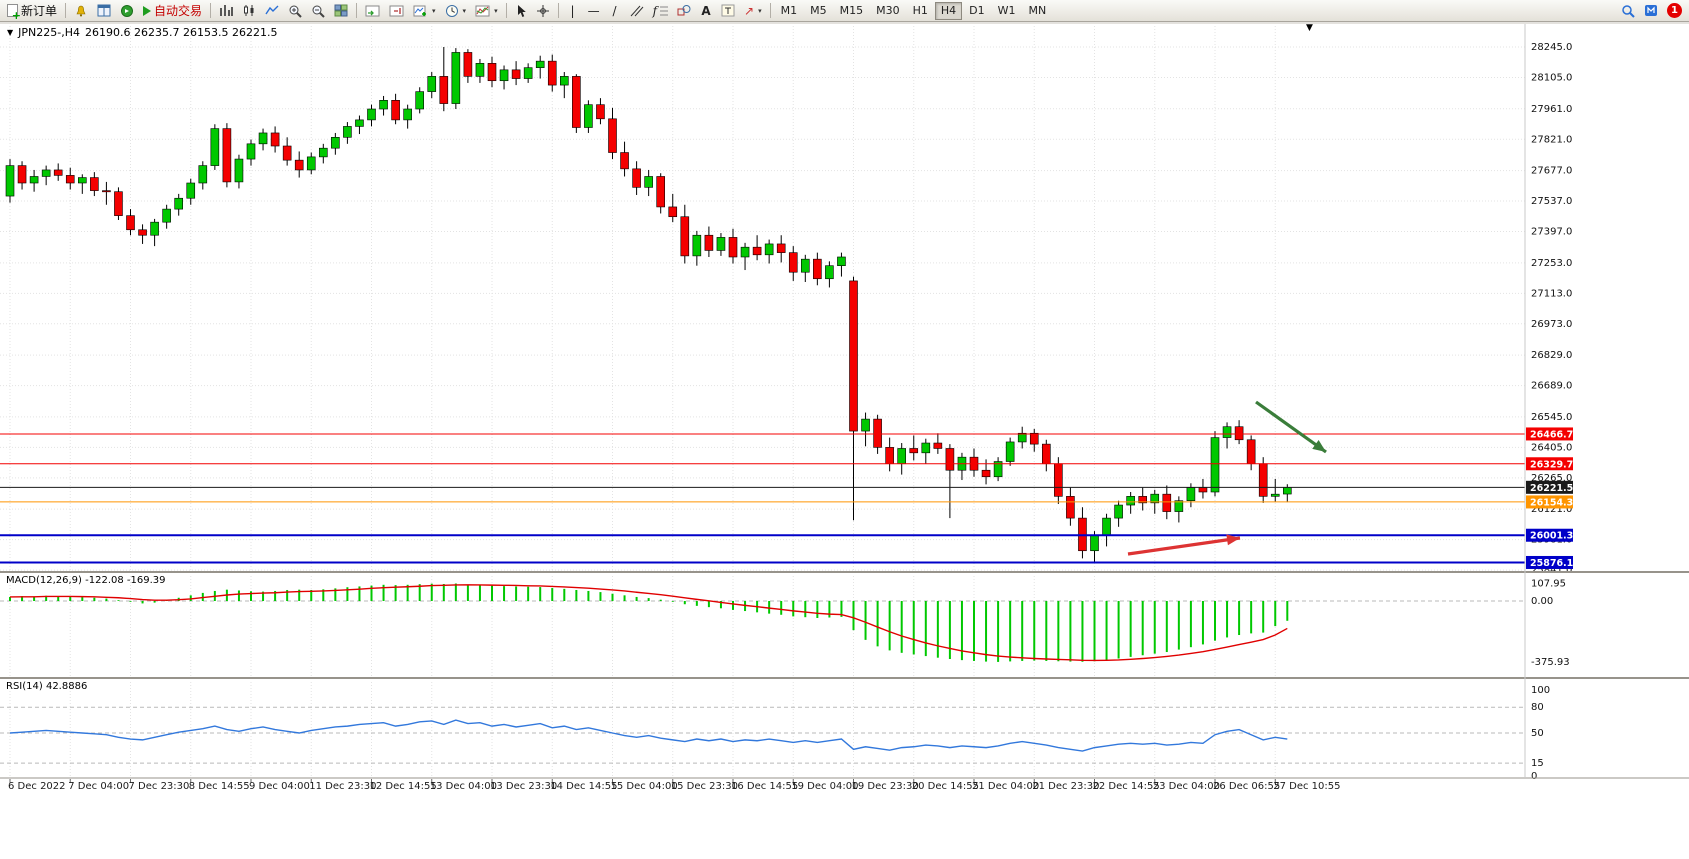  What do you see at coordinates (885, 786) in the screenshot?
I see `time-axis-label: 19 Dec 23:30` at bounding box center [885, 786].